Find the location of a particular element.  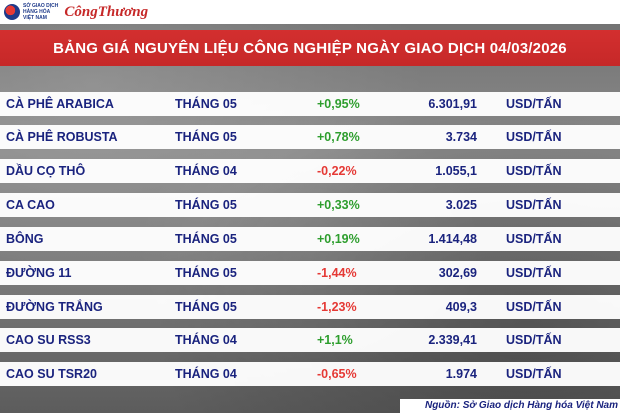

price-value: 1.974 is located at coordinates (461, 374).